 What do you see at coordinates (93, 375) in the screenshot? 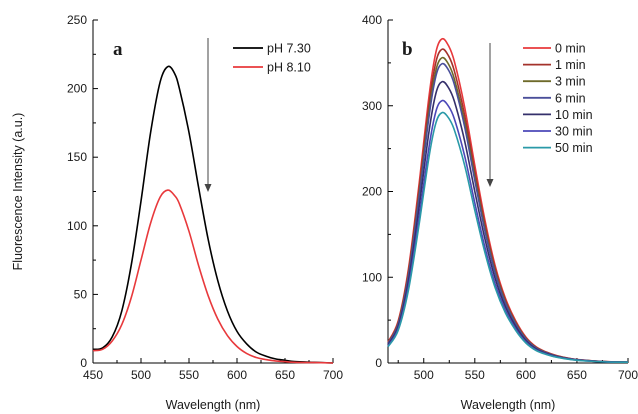
I see `x-tick-label: 450` at bounding box center [93, 375].